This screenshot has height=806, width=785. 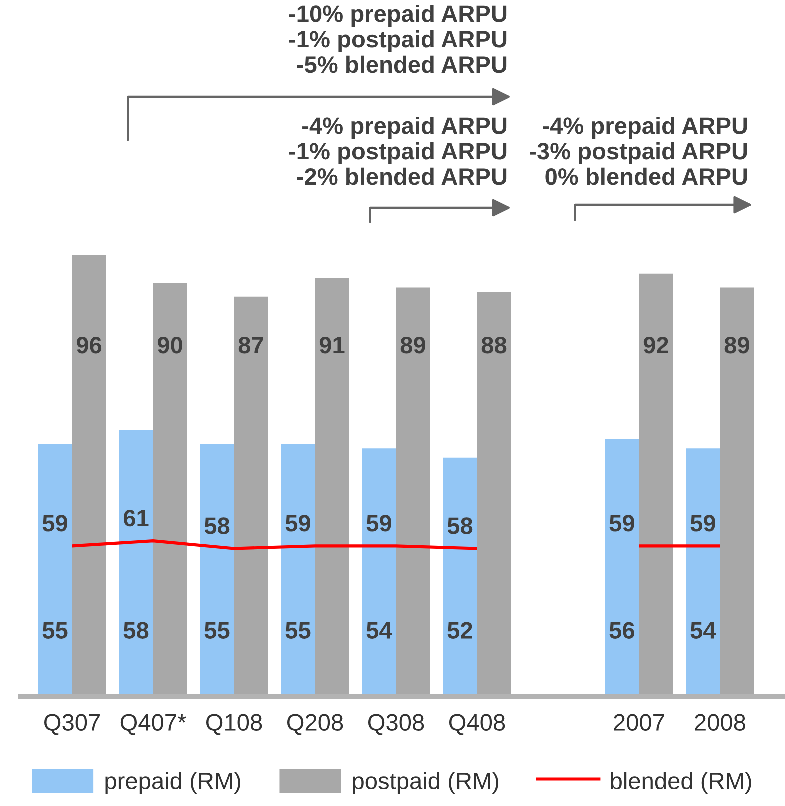 I want to click on data-label: 91, so click(x=332, y=345).